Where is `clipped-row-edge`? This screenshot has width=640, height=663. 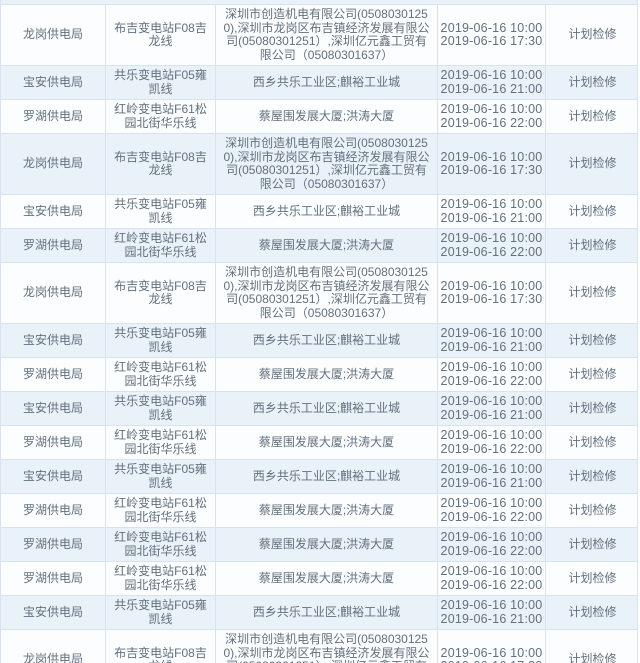 clipped-row-edge is located at coordinates (319, 2).